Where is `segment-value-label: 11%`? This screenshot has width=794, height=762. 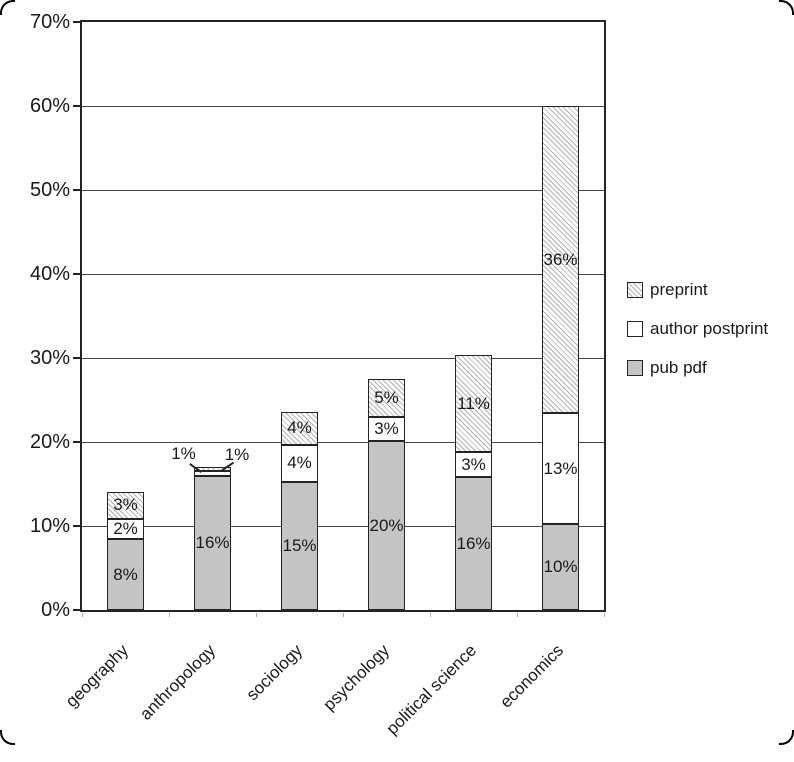 segment-value-label: 11% is located at coordinates (473, 403).